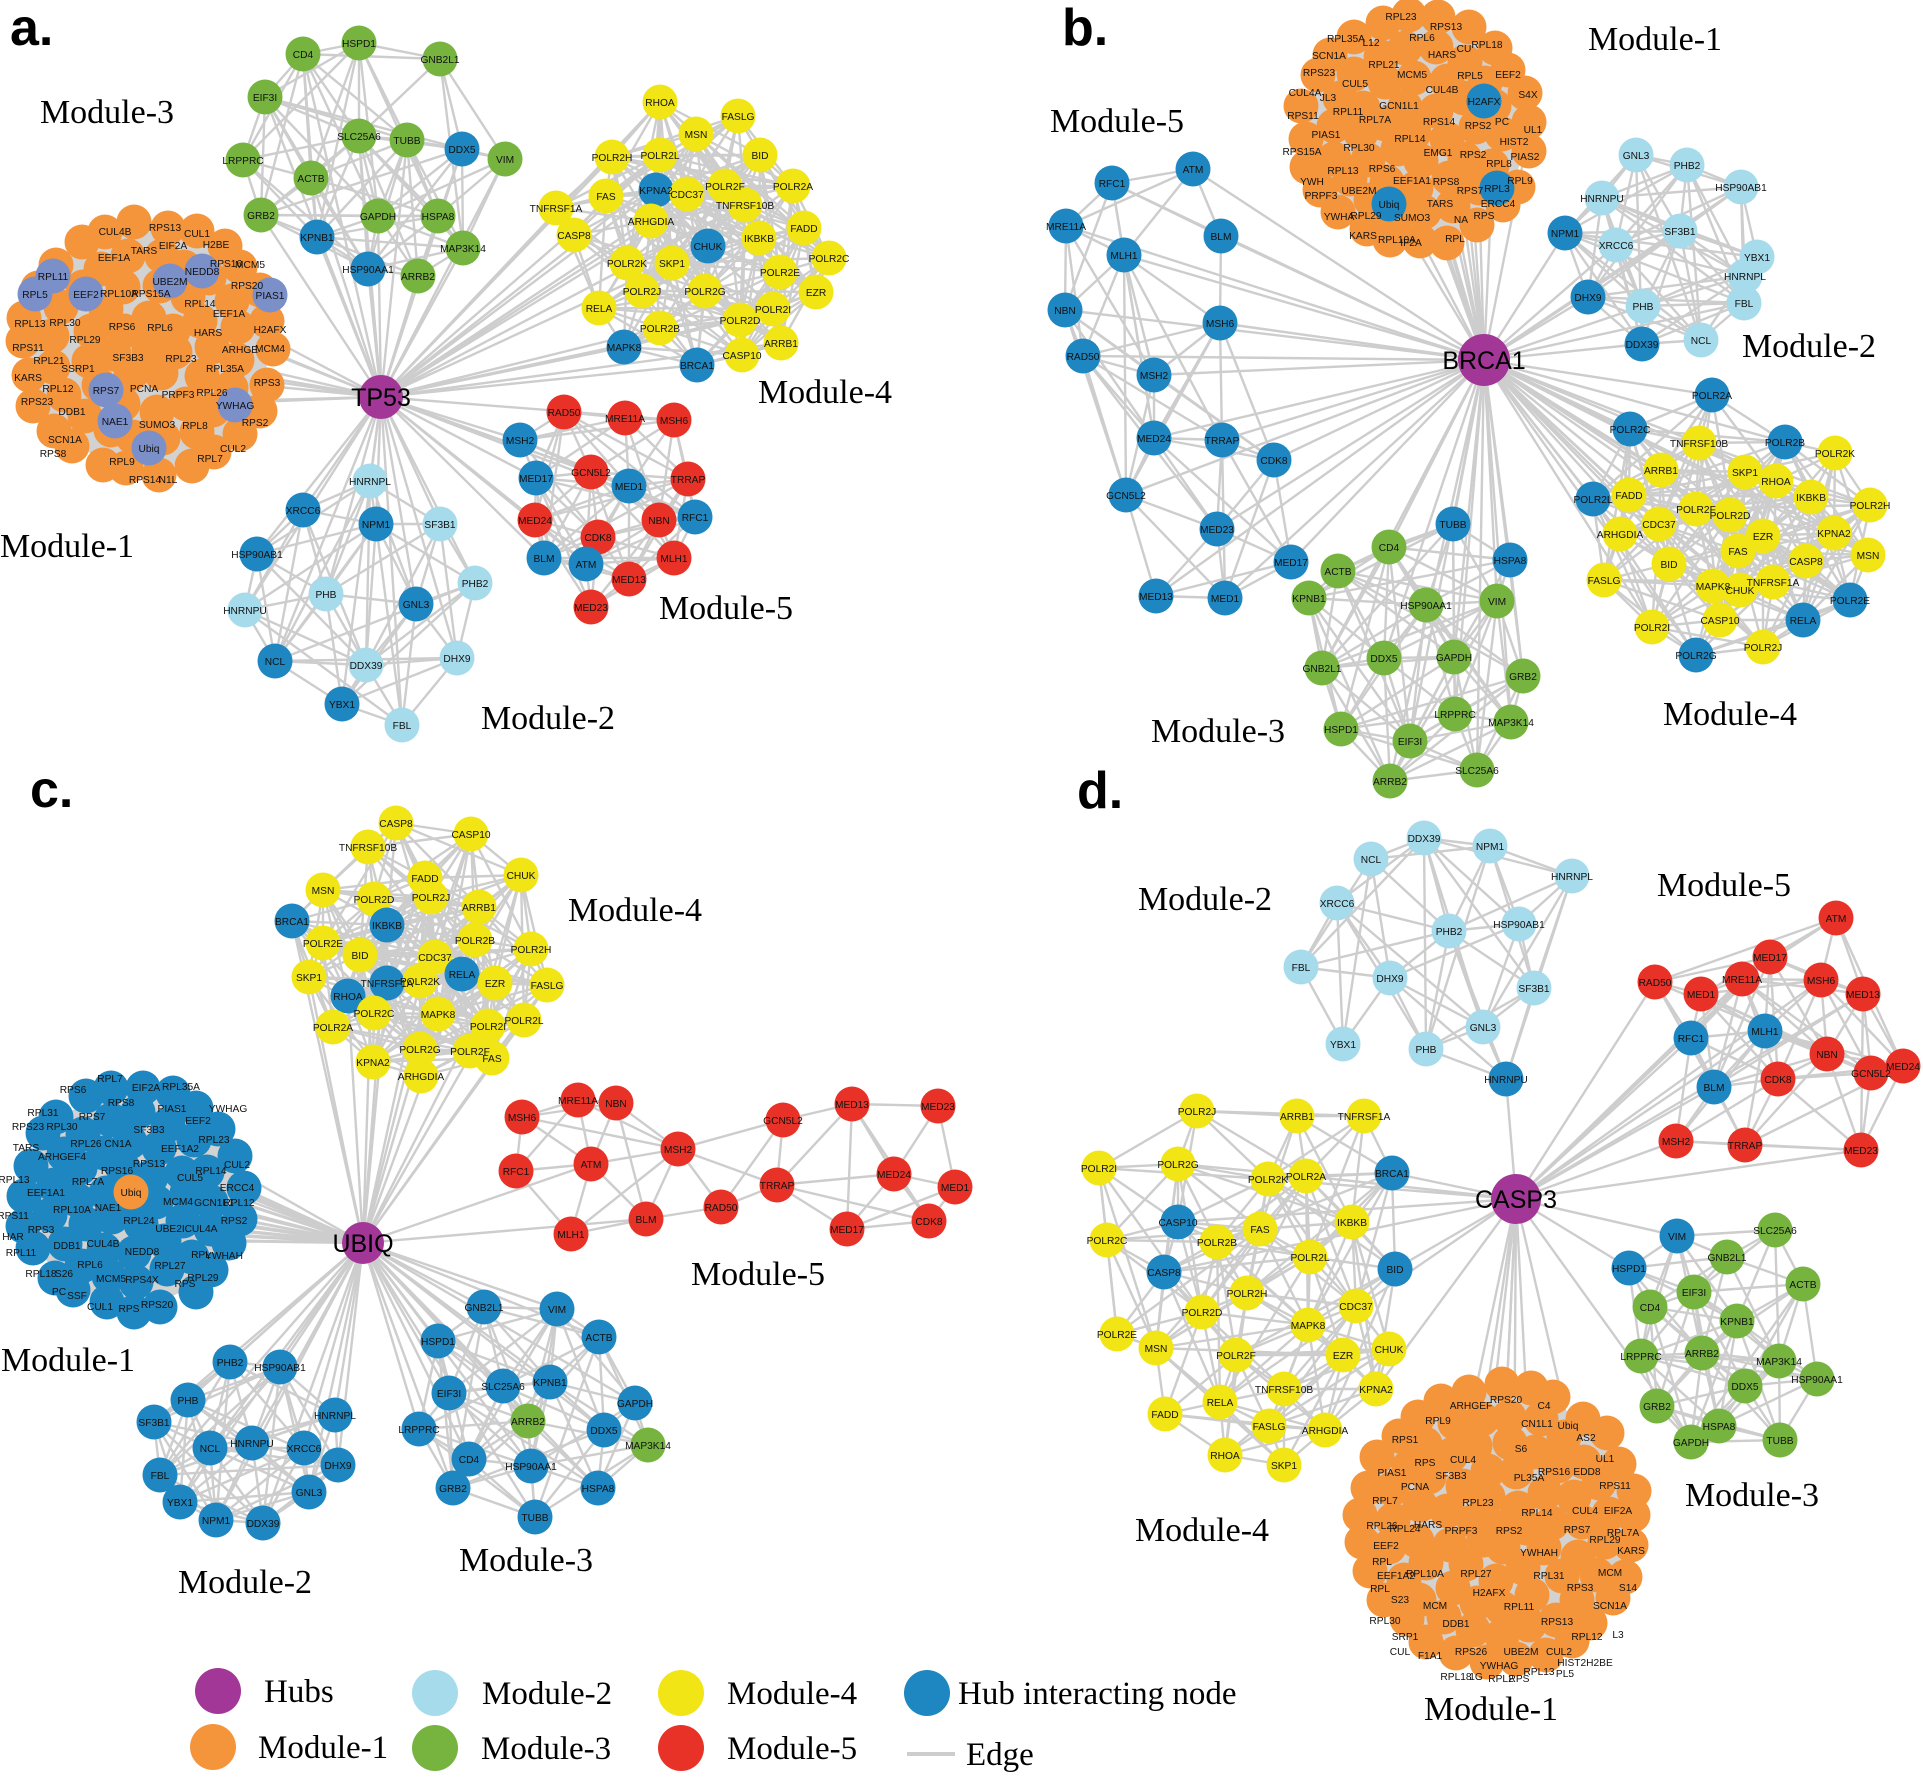 The width and height of the screenshot is (1923, 1780). What do you see at coordinates (695, 518) in the screenshot?
I see `svg-text: RFC1` at bounding box center [695, 518].